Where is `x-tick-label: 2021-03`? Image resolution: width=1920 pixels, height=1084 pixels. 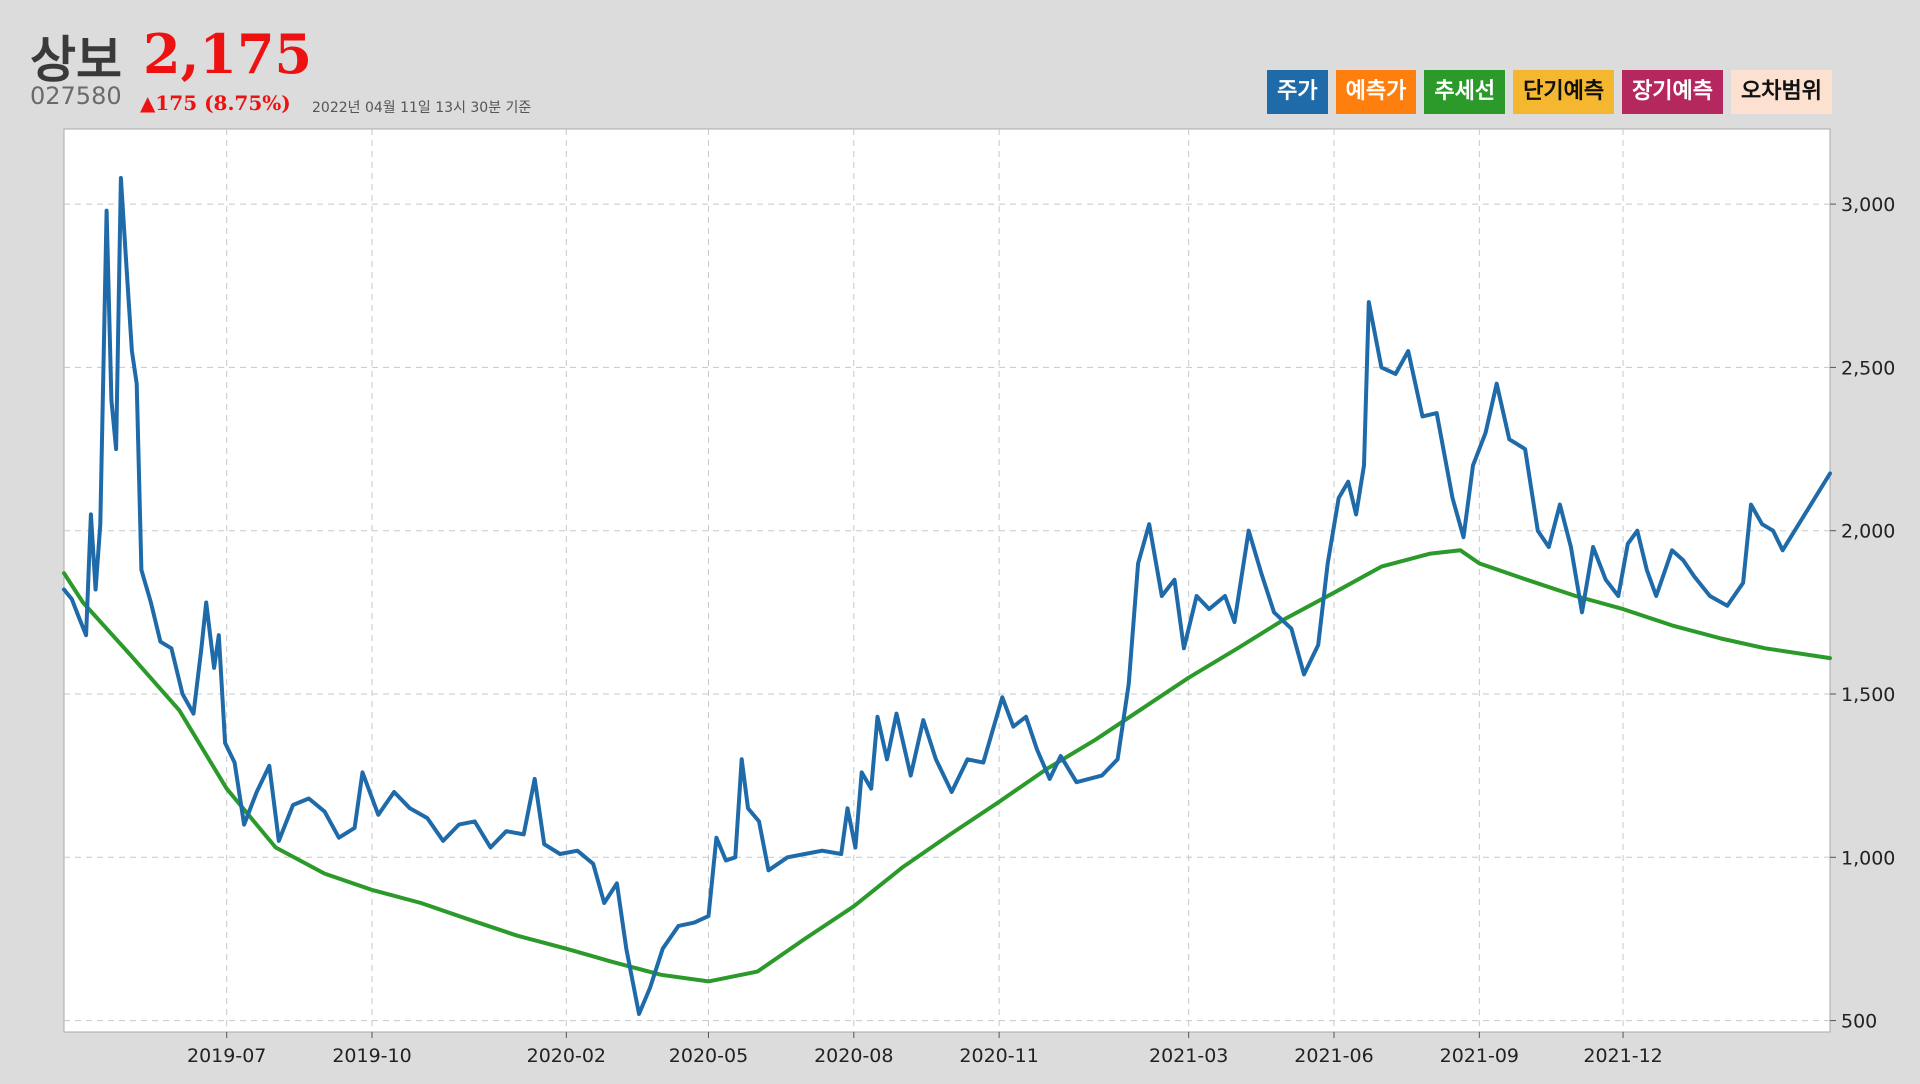 x-tick-label: 2021-03 is located at coordinates (1188, 1056).